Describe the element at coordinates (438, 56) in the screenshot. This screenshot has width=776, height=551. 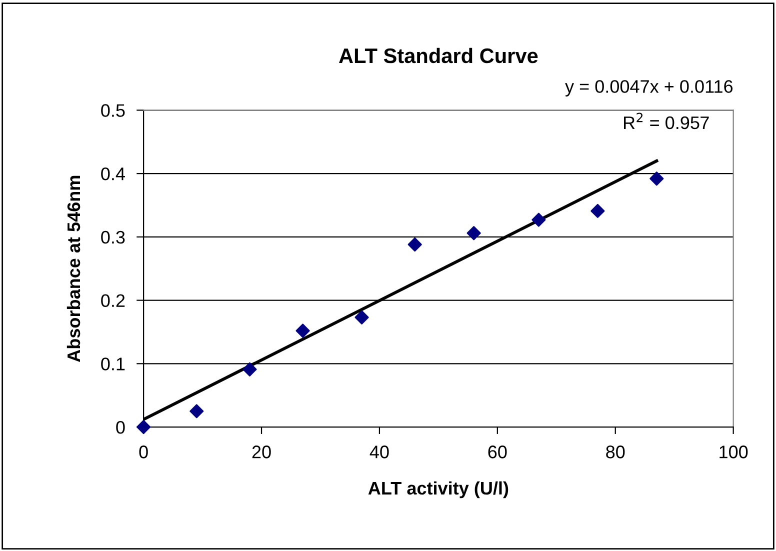
I see `chart-title: ALT Standard Curve` at that location.